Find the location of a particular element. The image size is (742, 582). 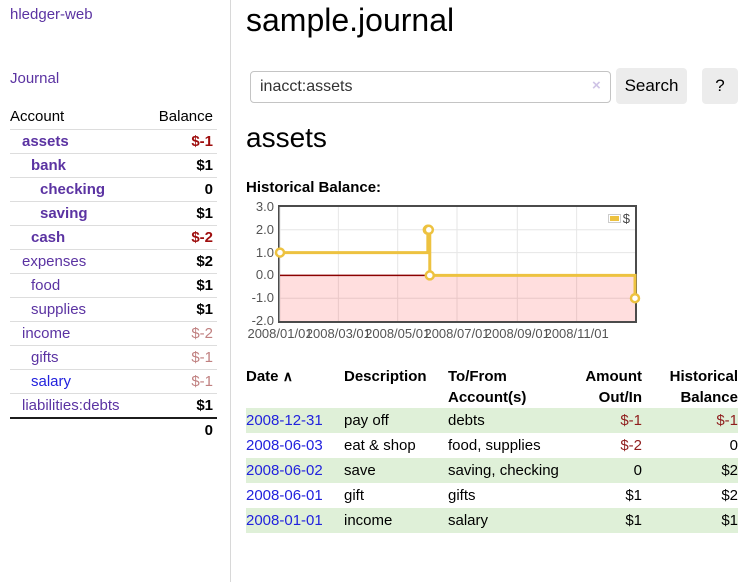

legend-swatch-icon is located at coordinates (614, 218).